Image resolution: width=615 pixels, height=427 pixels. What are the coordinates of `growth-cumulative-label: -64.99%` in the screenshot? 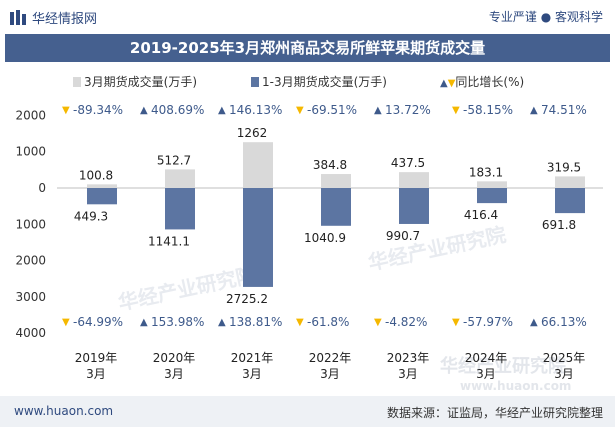 It's located at (98, 322).